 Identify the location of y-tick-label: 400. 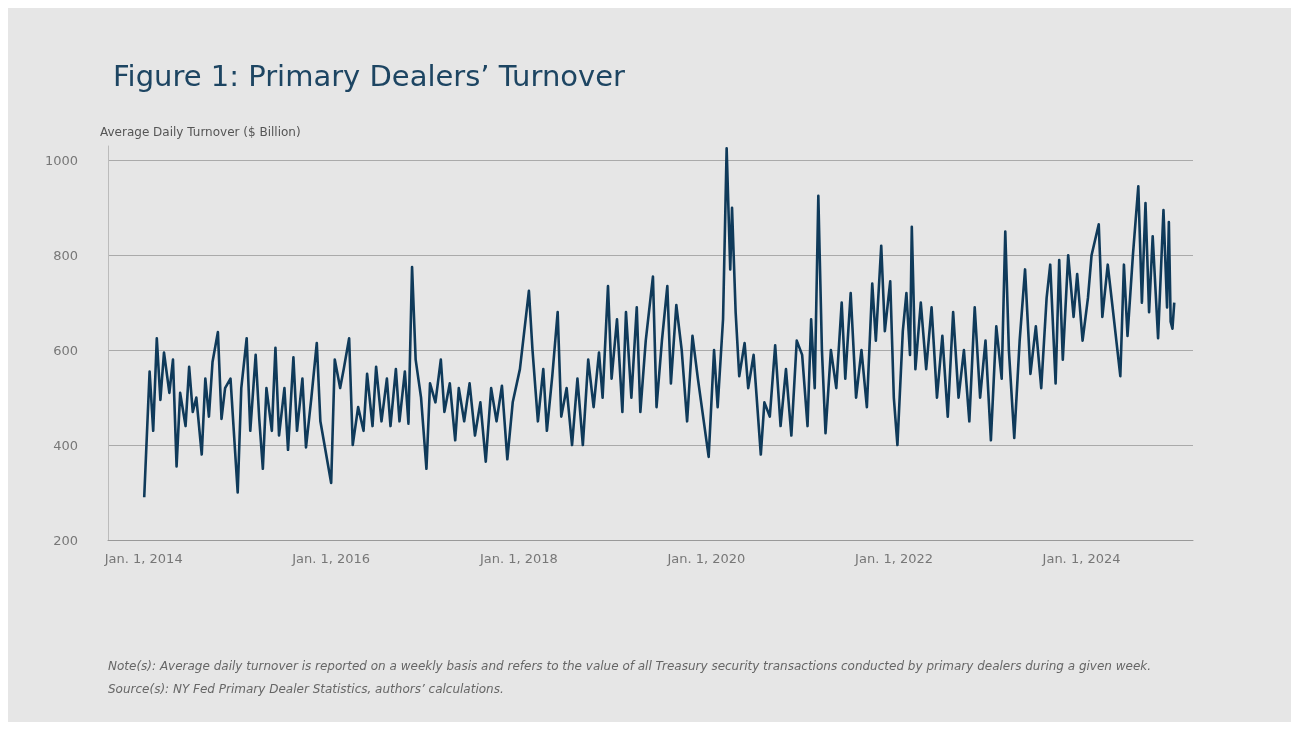
(65, 445).